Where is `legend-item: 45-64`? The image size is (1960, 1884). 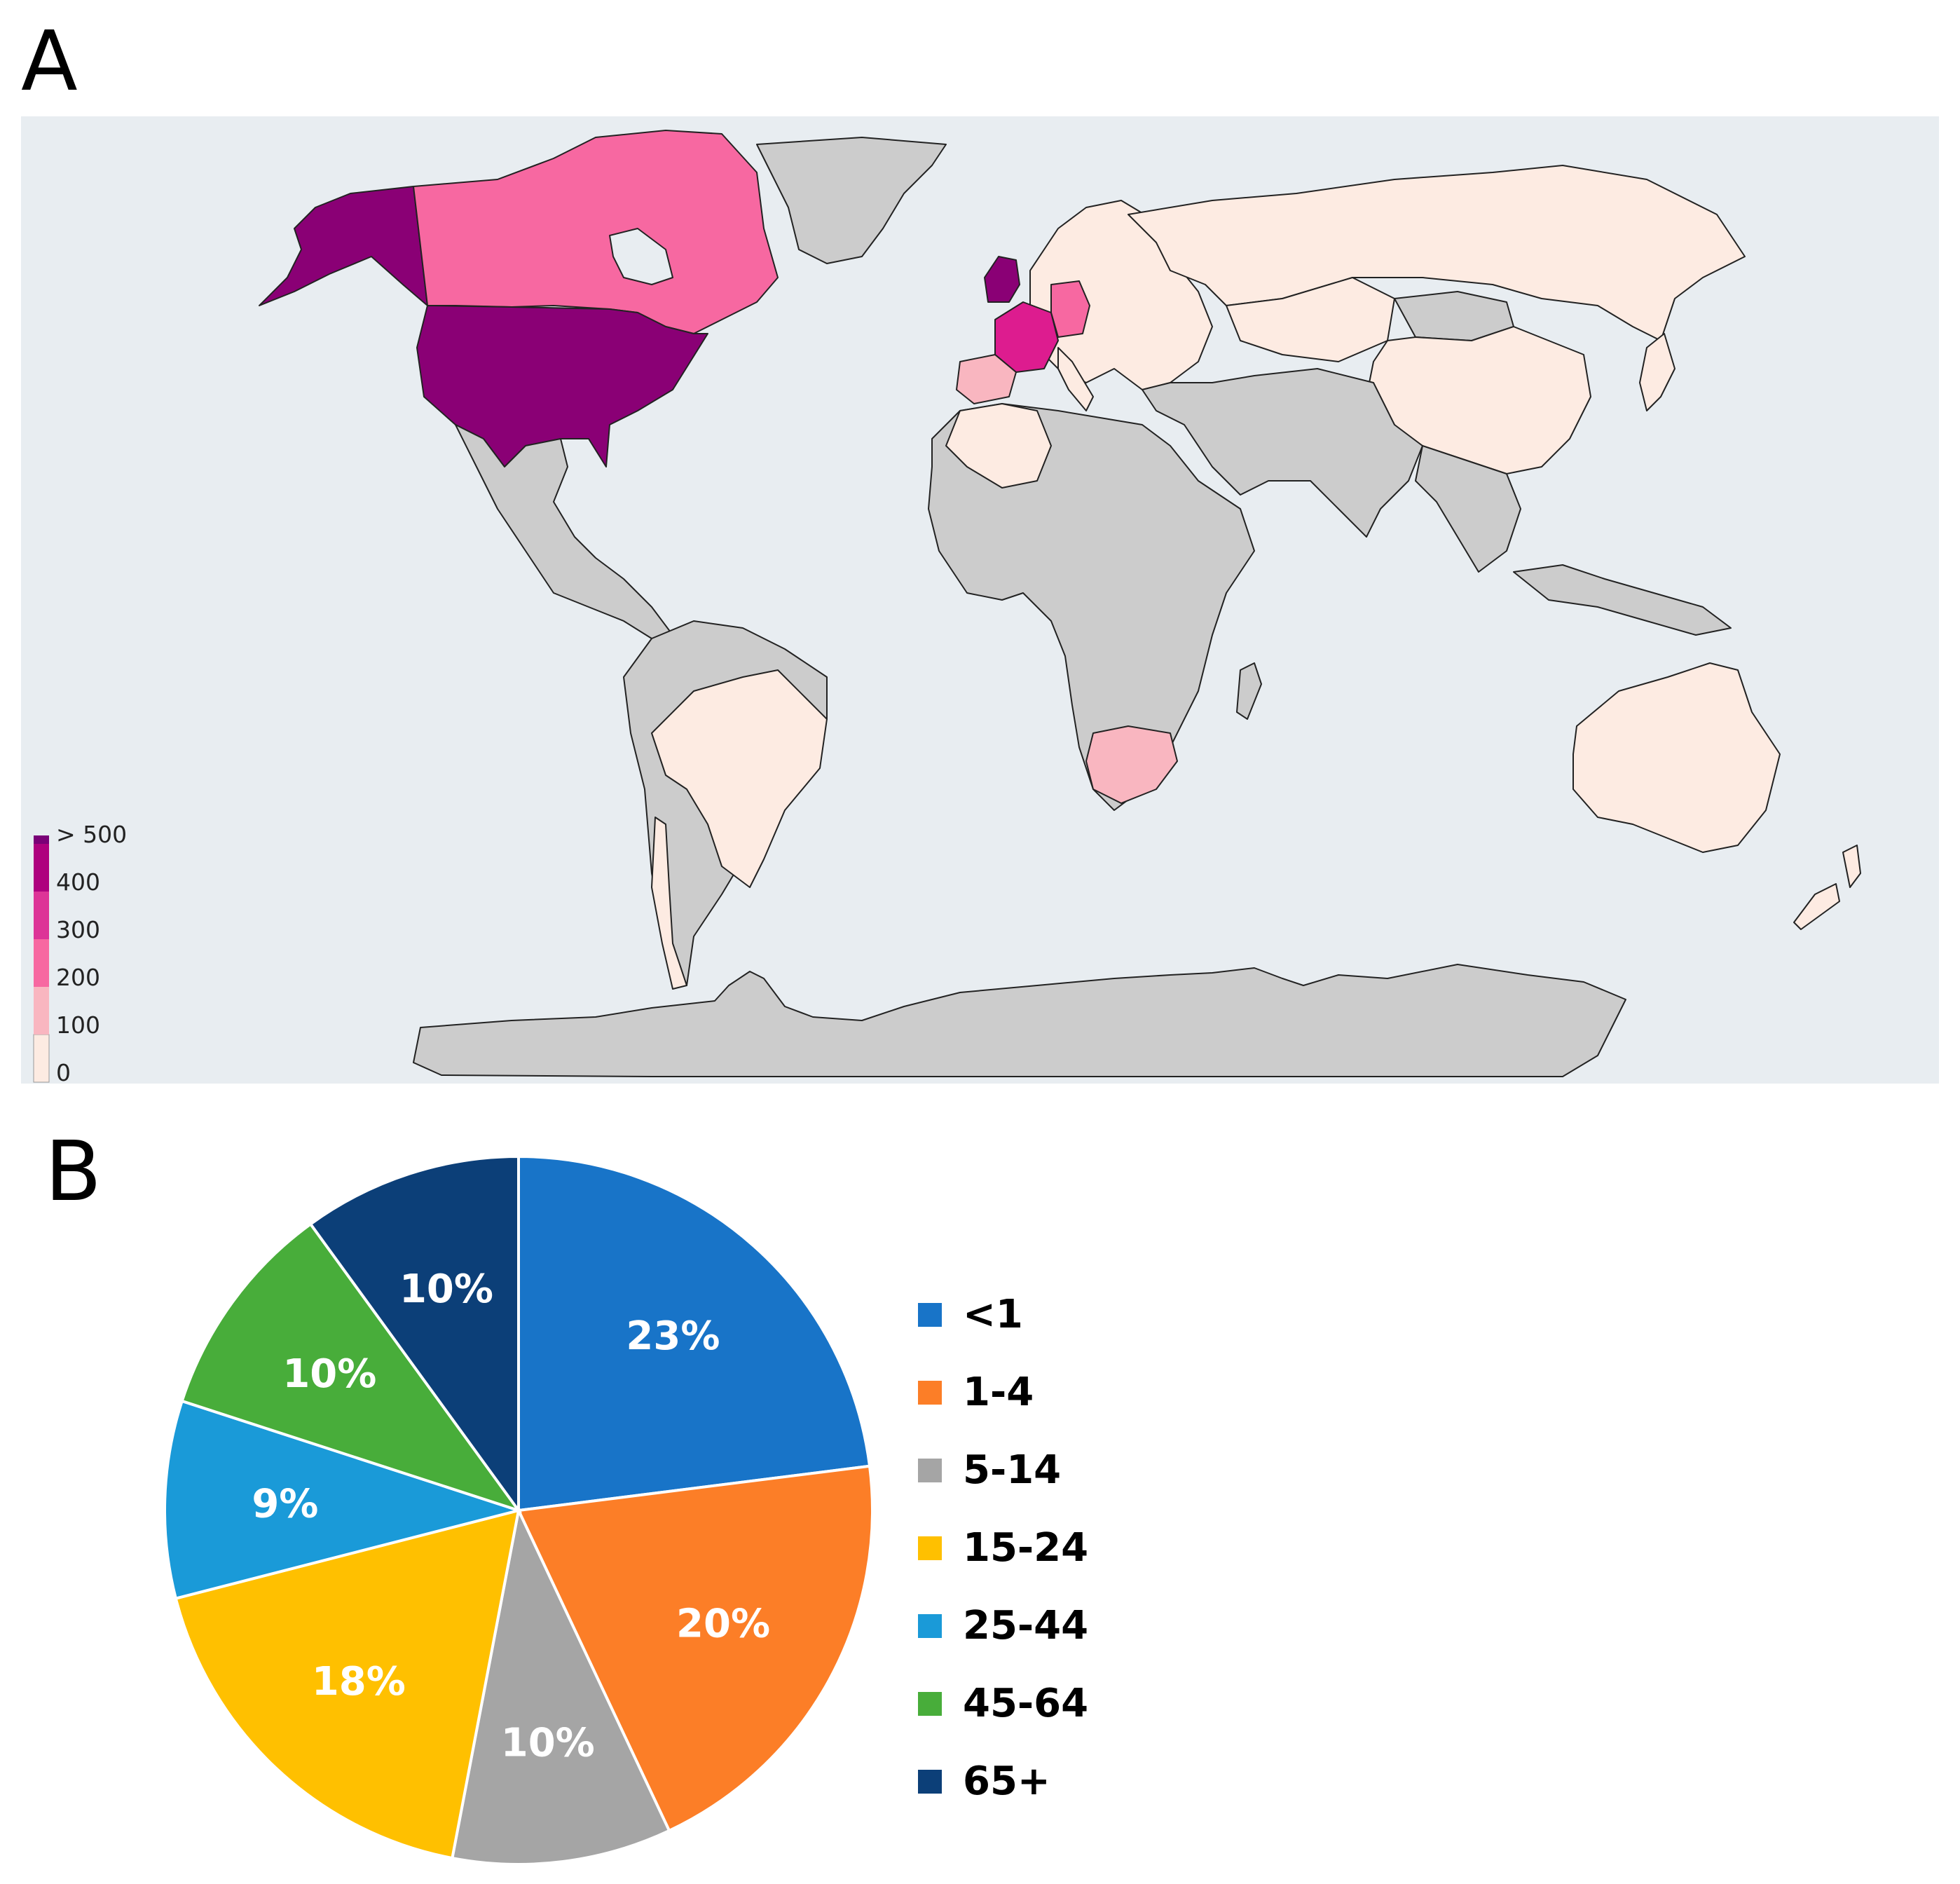 legend-item: 45-64 is located at coordinates (1003, 1703).